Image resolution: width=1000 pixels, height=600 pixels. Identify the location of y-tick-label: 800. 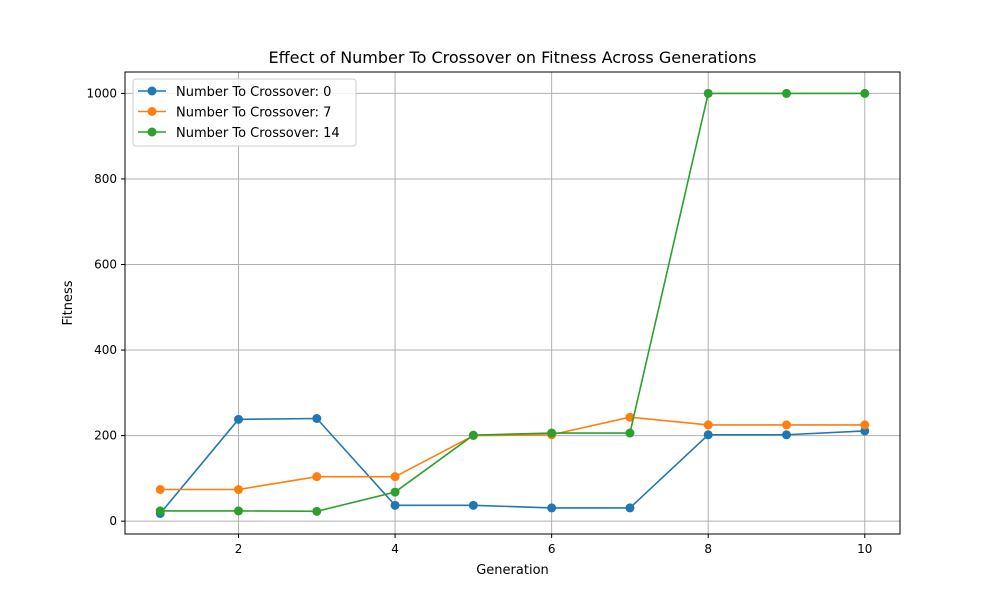
(105, 179).